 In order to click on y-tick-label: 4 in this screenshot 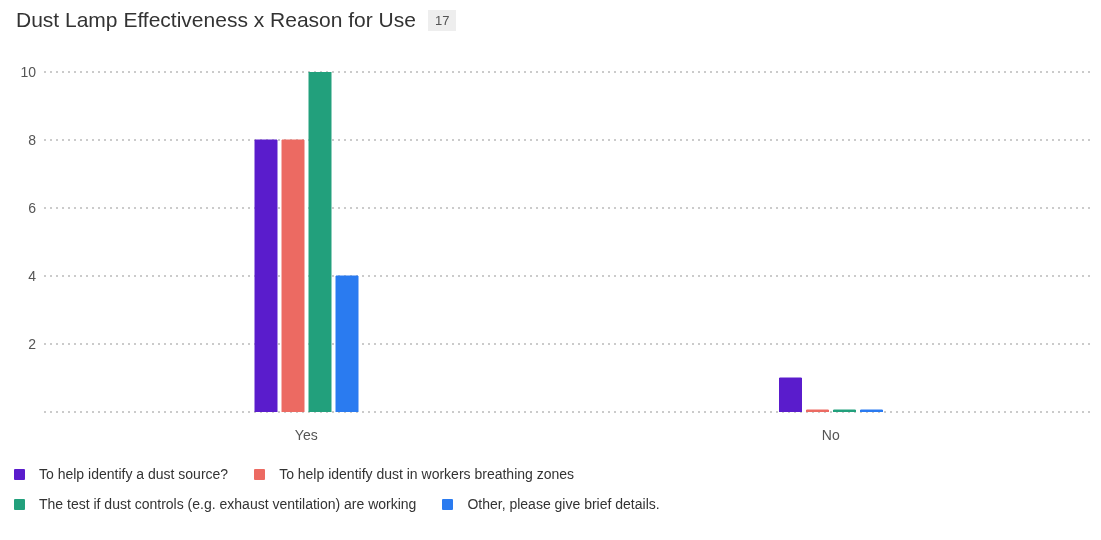, I will do `click(32, 275)`.